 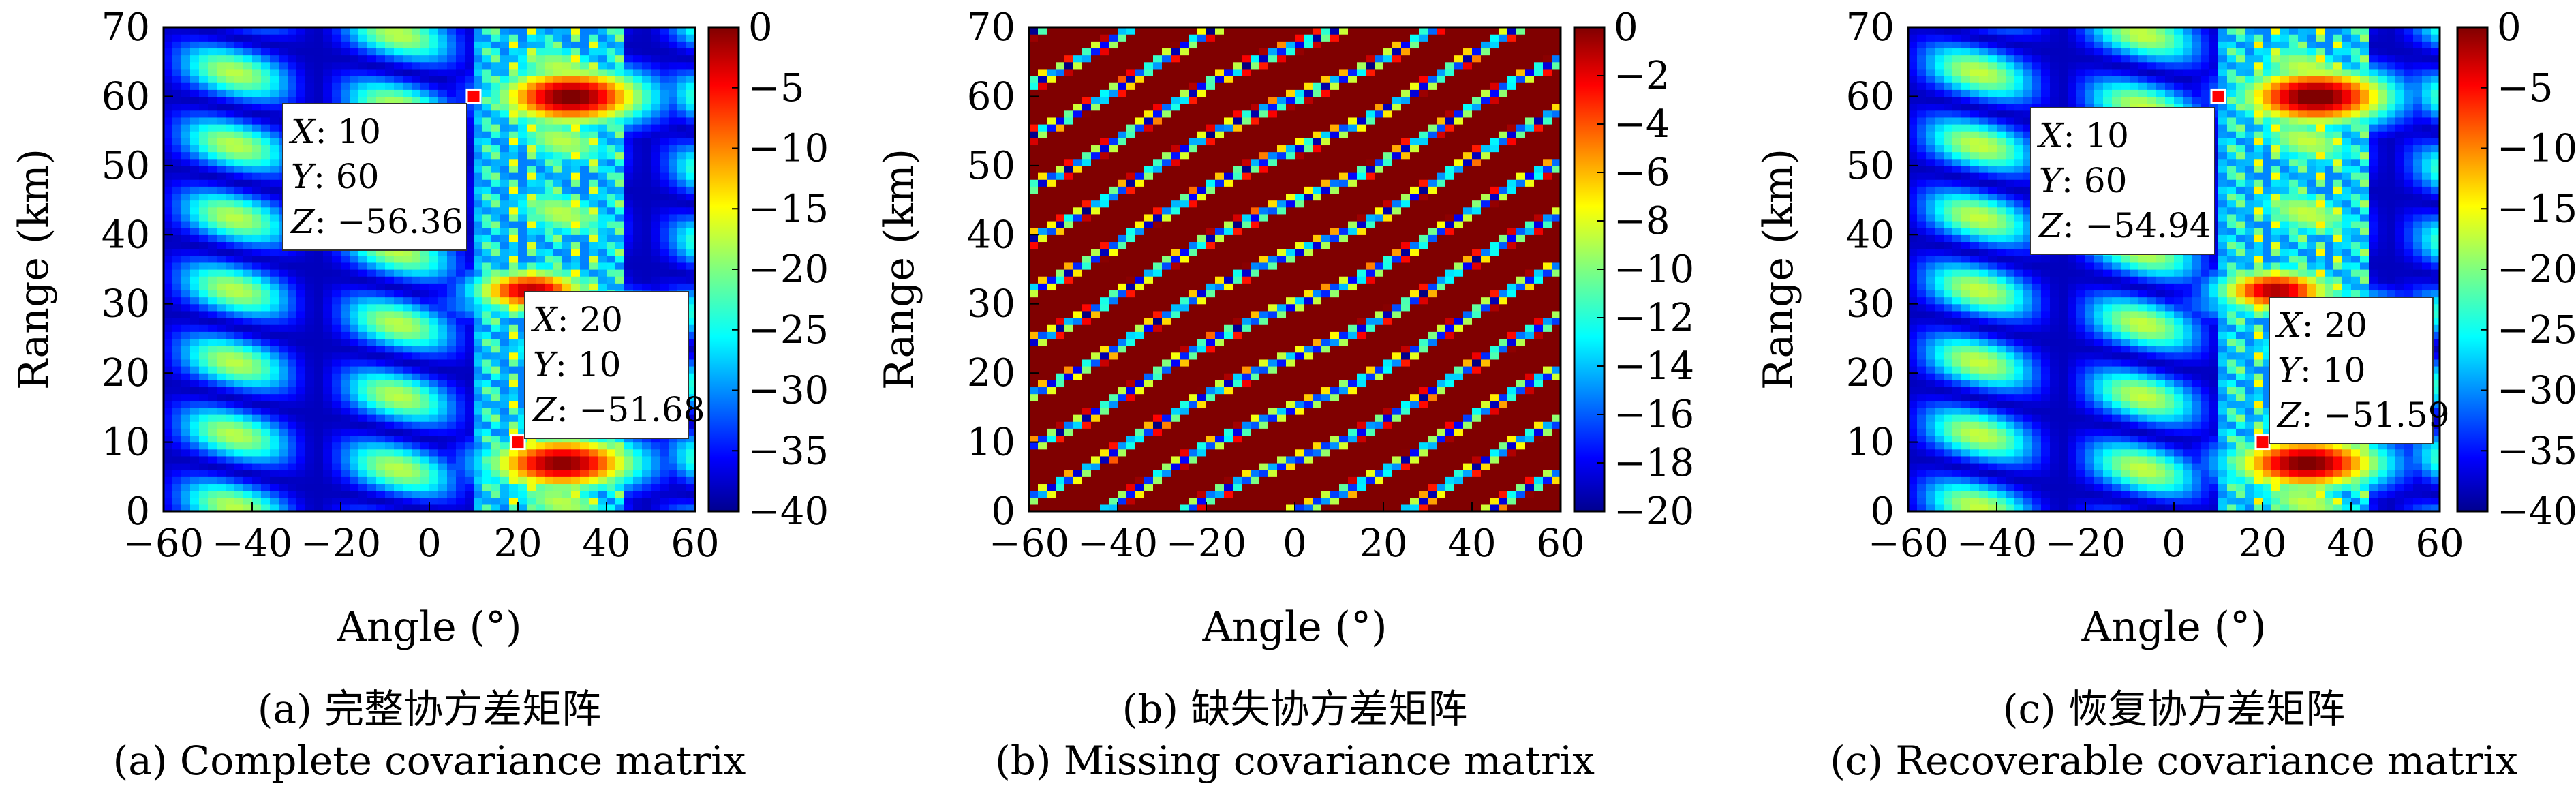 I want to click on datatip-y-value: Y: 60, so click(x=335, y=177).